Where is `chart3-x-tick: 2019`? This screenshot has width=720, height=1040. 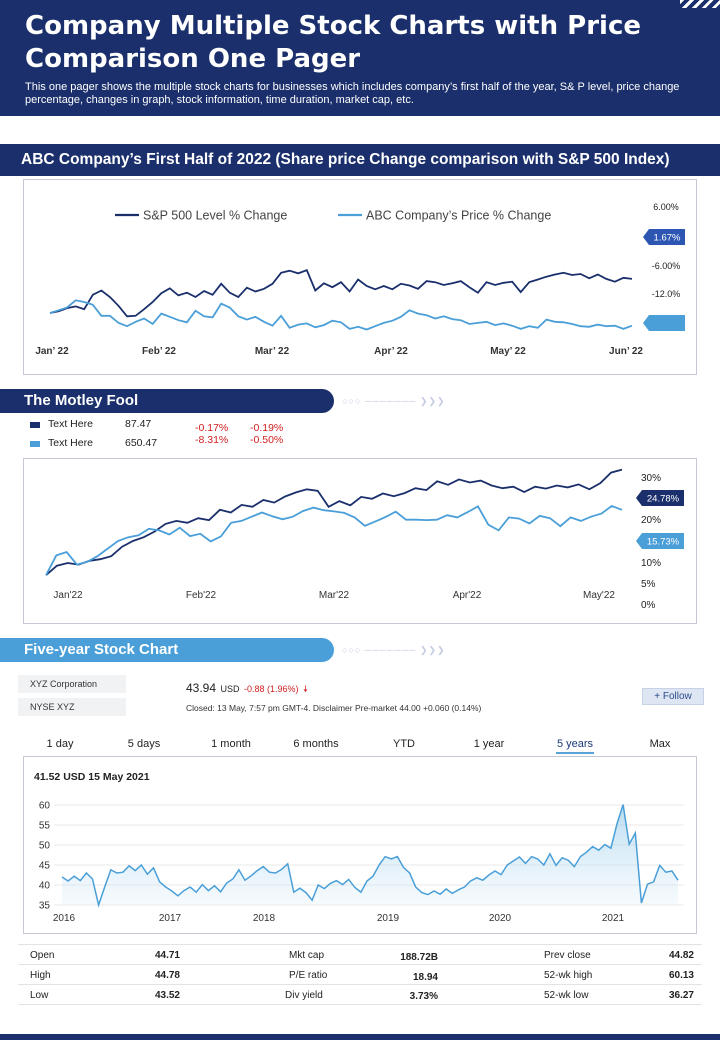
chart3-x-tick: 2019 is located at coordinates (388, 918).